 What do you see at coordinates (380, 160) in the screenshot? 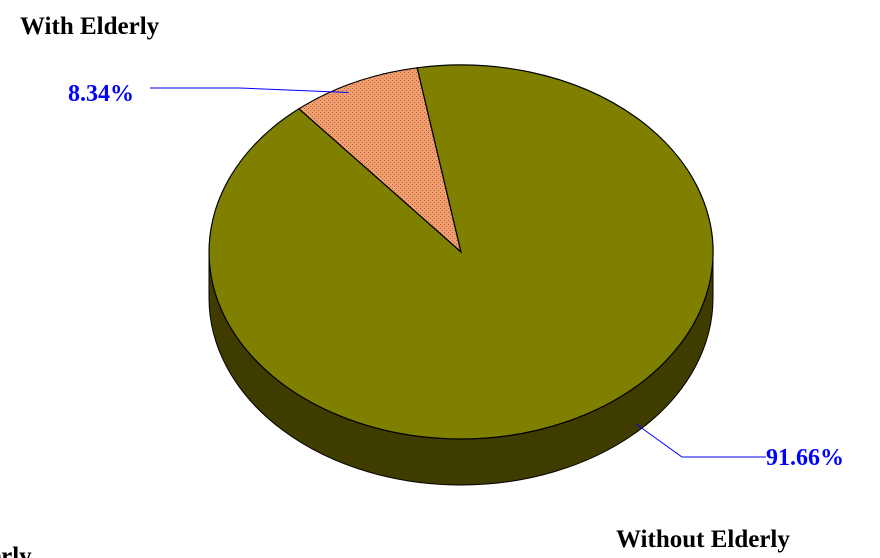
I see `pie-slice-with-elderly` at bounding box center [380, 160].